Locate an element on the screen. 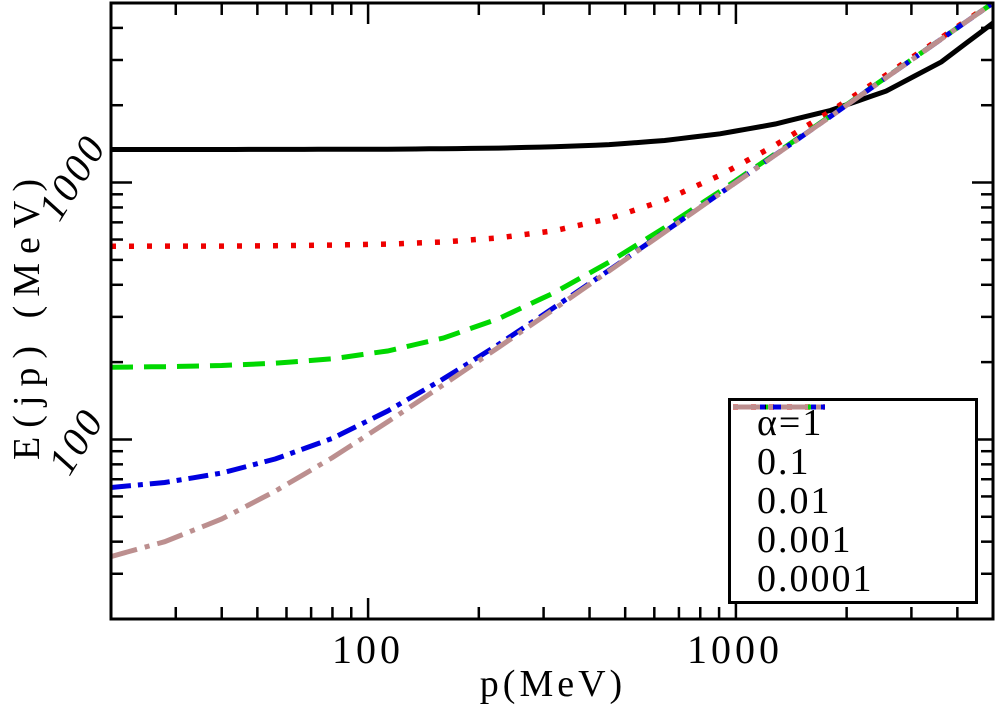  legend-label: 0.0001 is located at coordinates (815, 579).